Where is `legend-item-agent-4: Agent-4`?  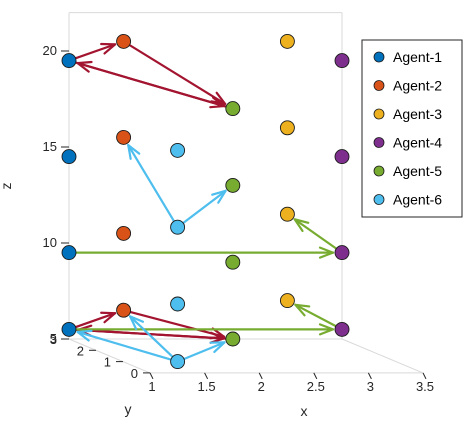 legend-item-agent-4: Agent-4 is located at coordinates (407, 143).